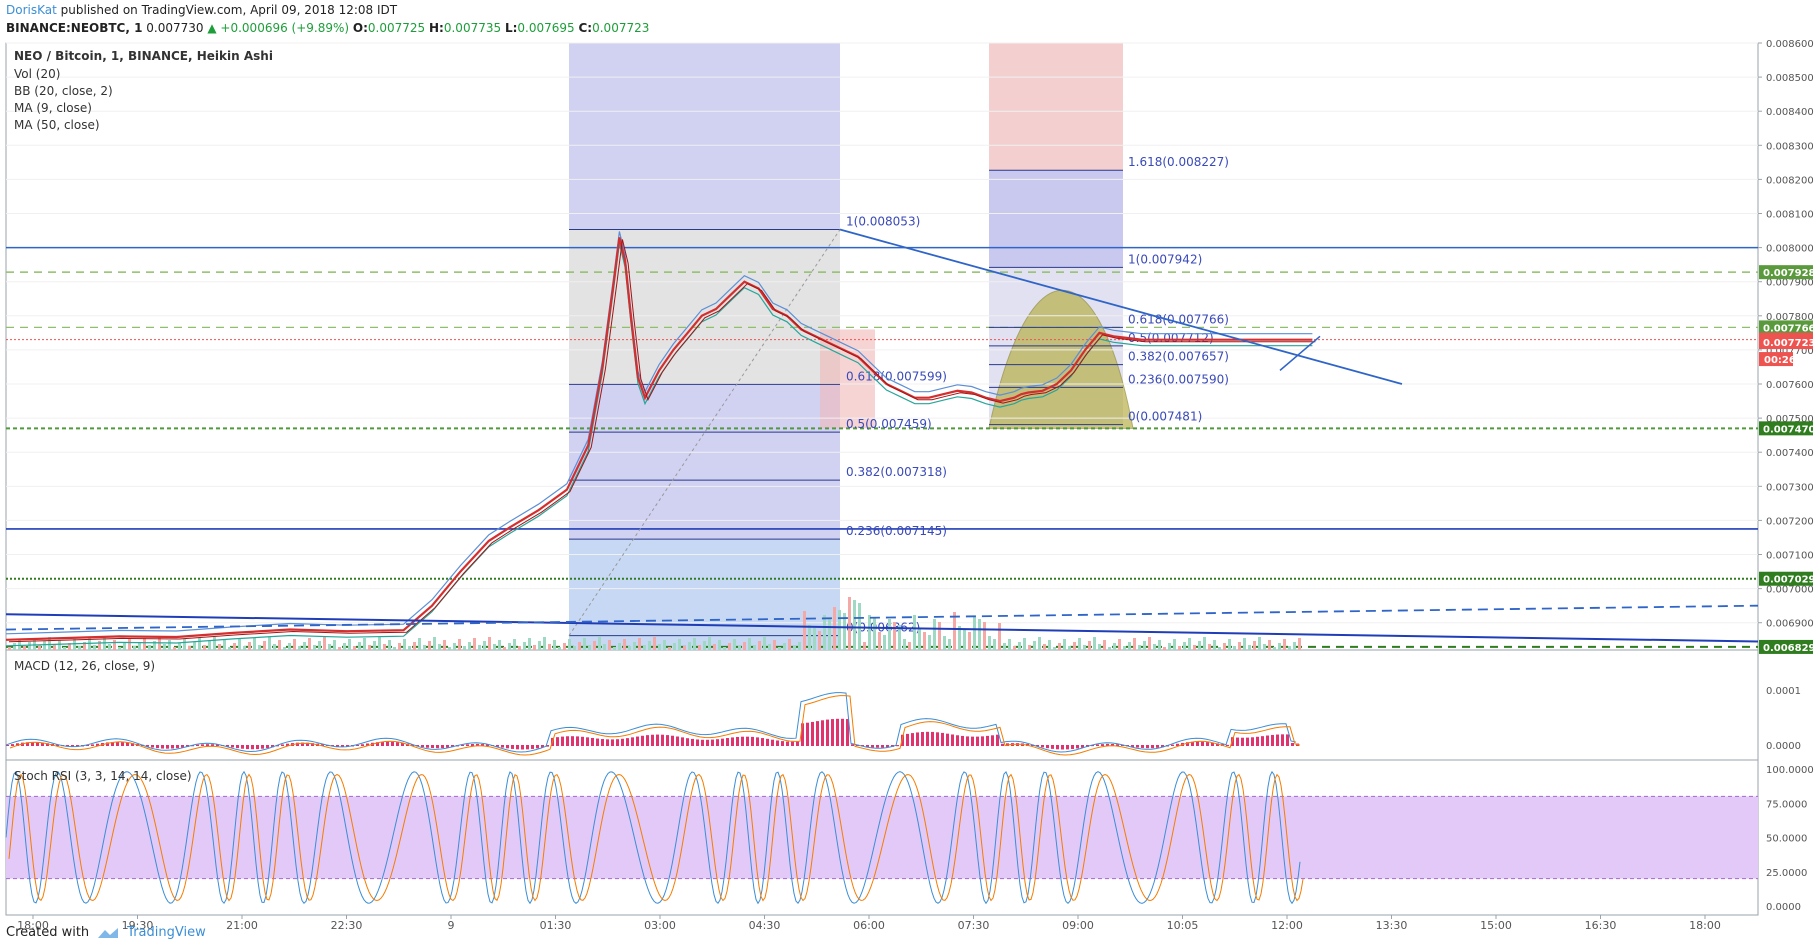  Describe the element at coordinates (166, 932) in the screenshot. I see `tradingview-brand: TradingView` at that location.